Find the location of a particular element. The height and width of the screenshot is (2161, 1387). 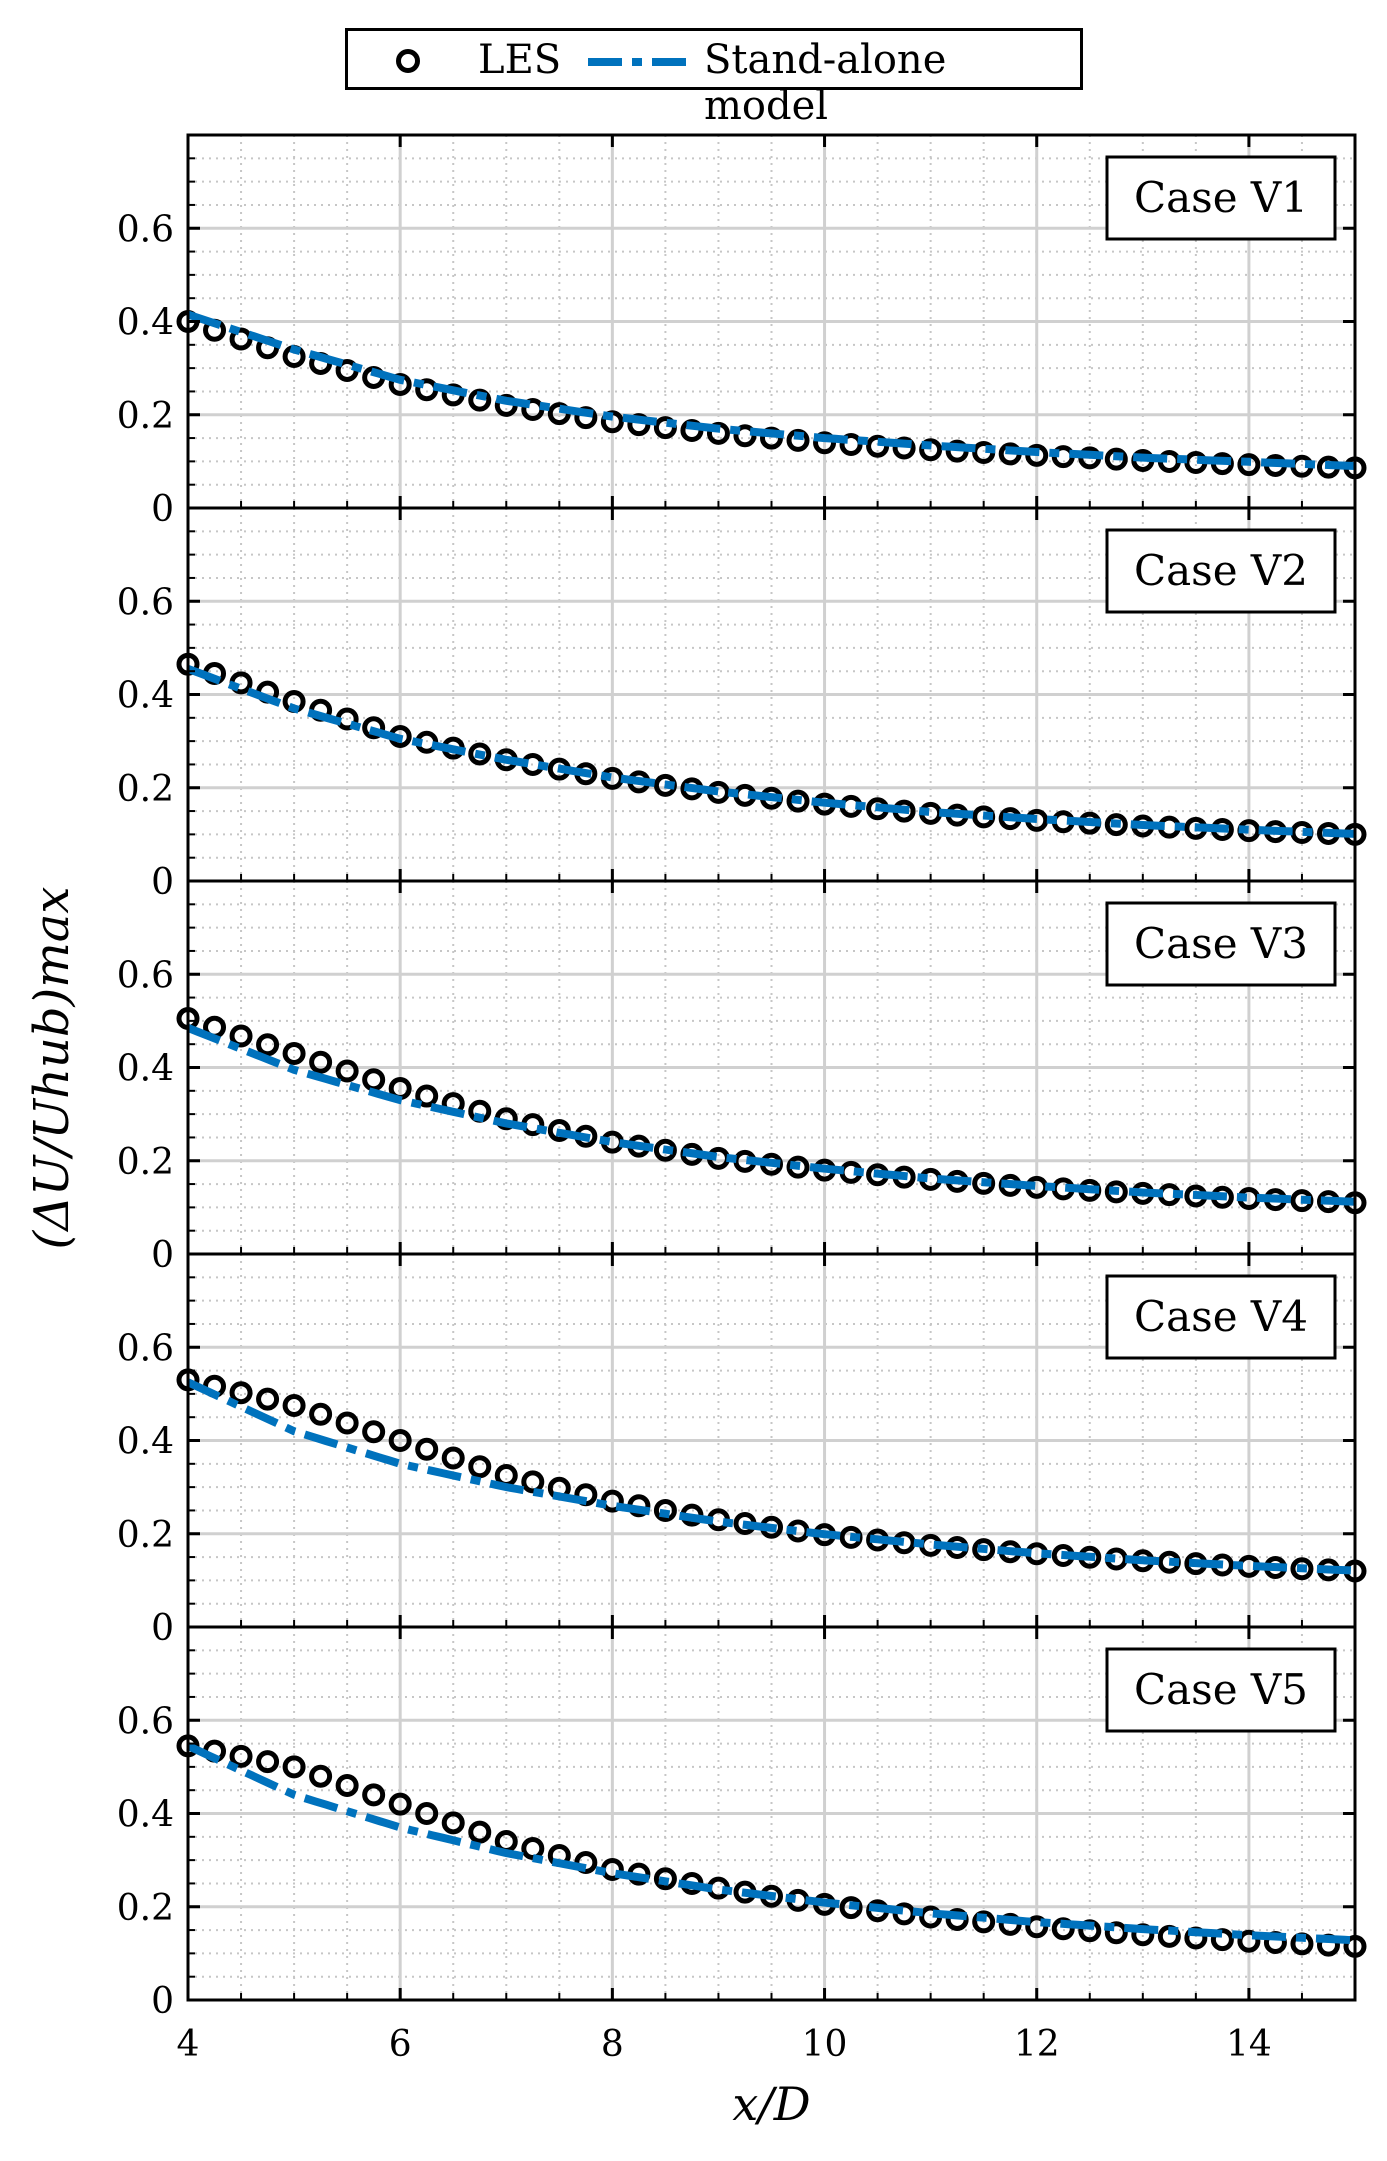

x-tick-label: 8 is located at coordinates (612, 2044).